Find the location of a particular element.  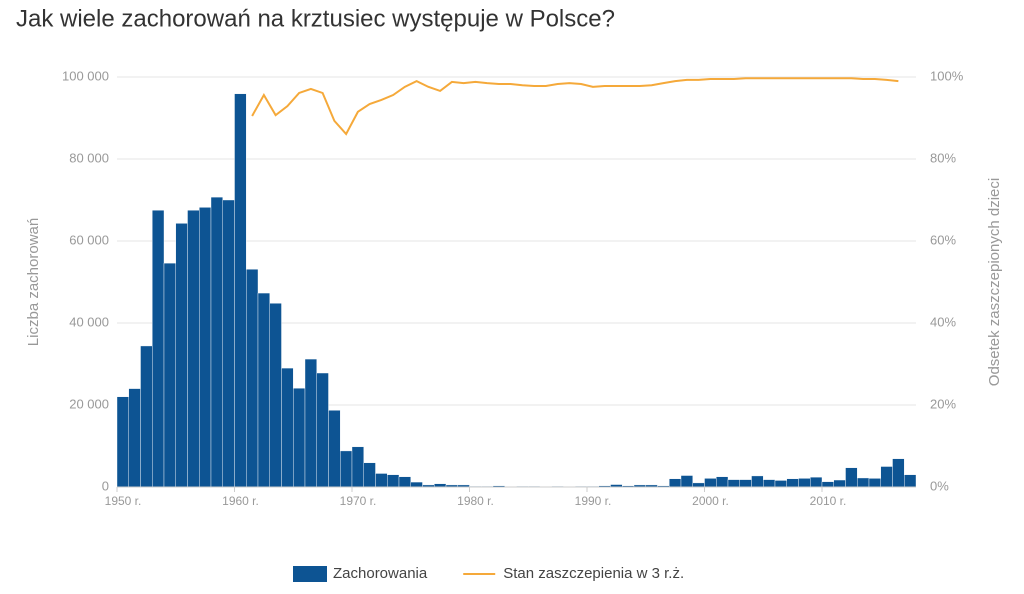

y2-tick-label: 20% is located at coordinates (943, 403).